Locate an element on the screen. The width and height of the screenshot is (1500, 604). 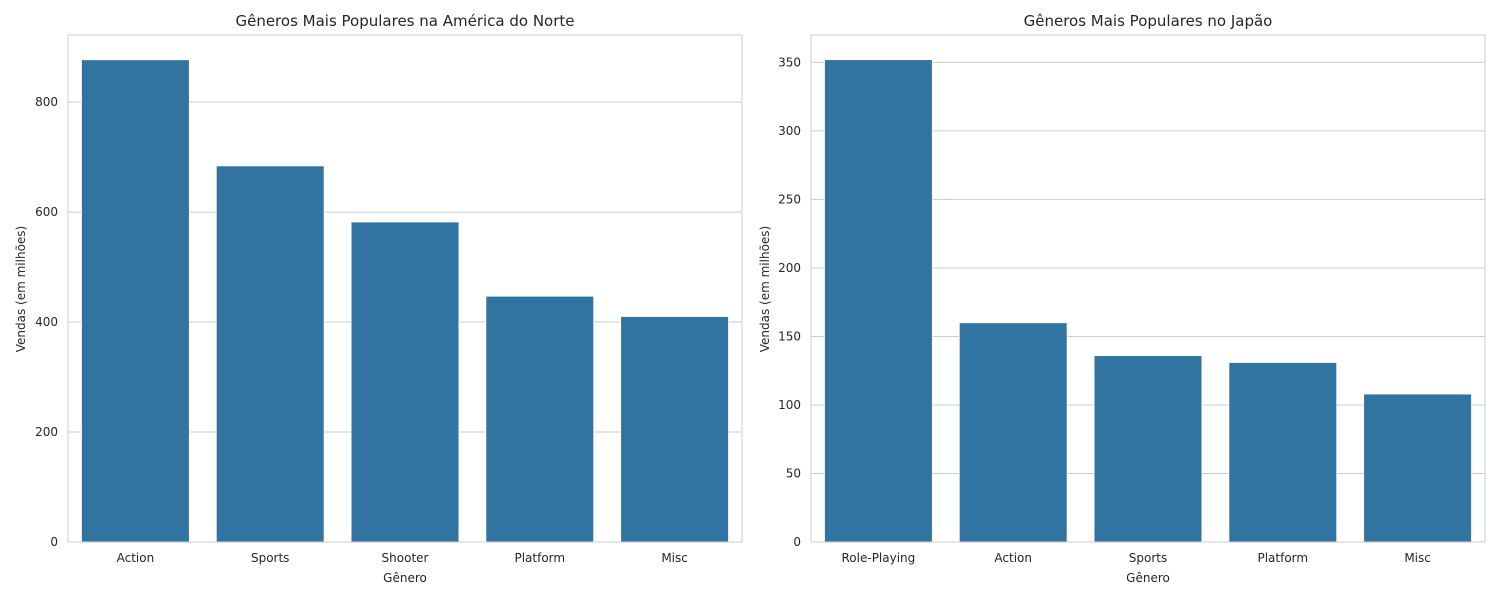
bar-role-playing is located at coordinates (878, 301).